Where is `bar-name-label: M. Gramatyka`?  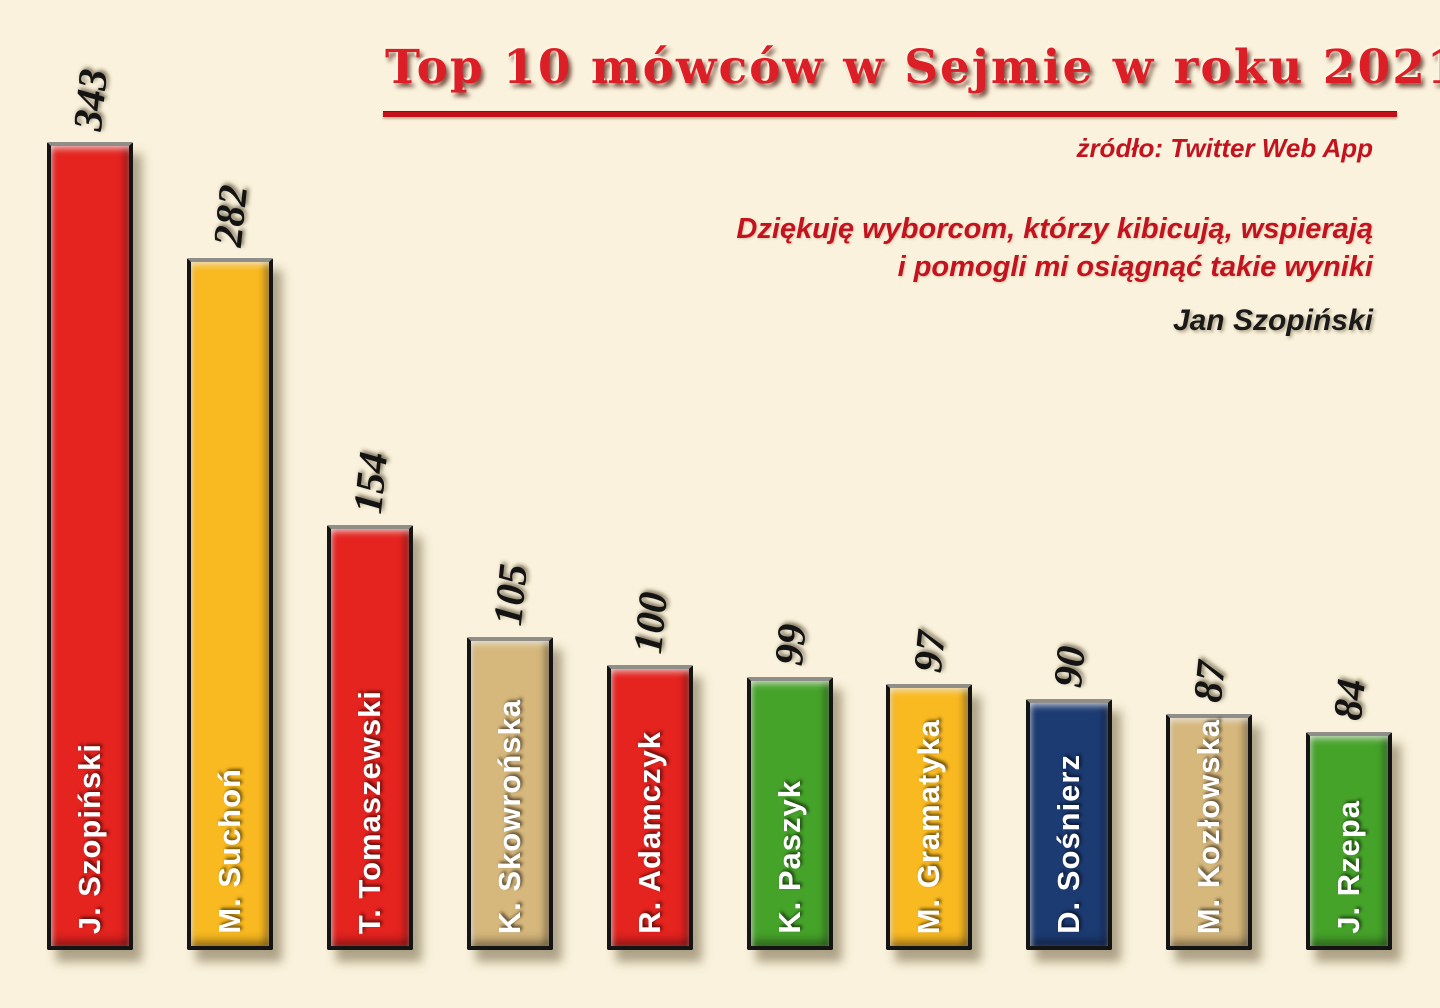
bar-name-label: M. Gramatyka is located at coordinates (929, 826).